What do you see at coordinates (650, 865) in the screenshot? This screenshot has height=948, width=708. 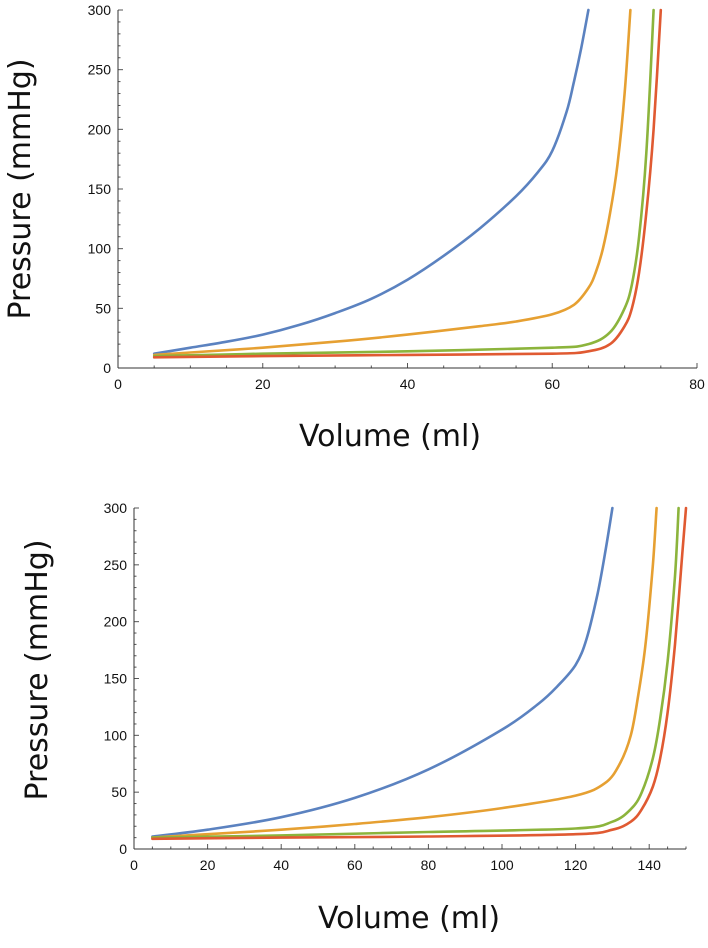 I see `x-tick-label: 140` at bounding box center [650, 865].